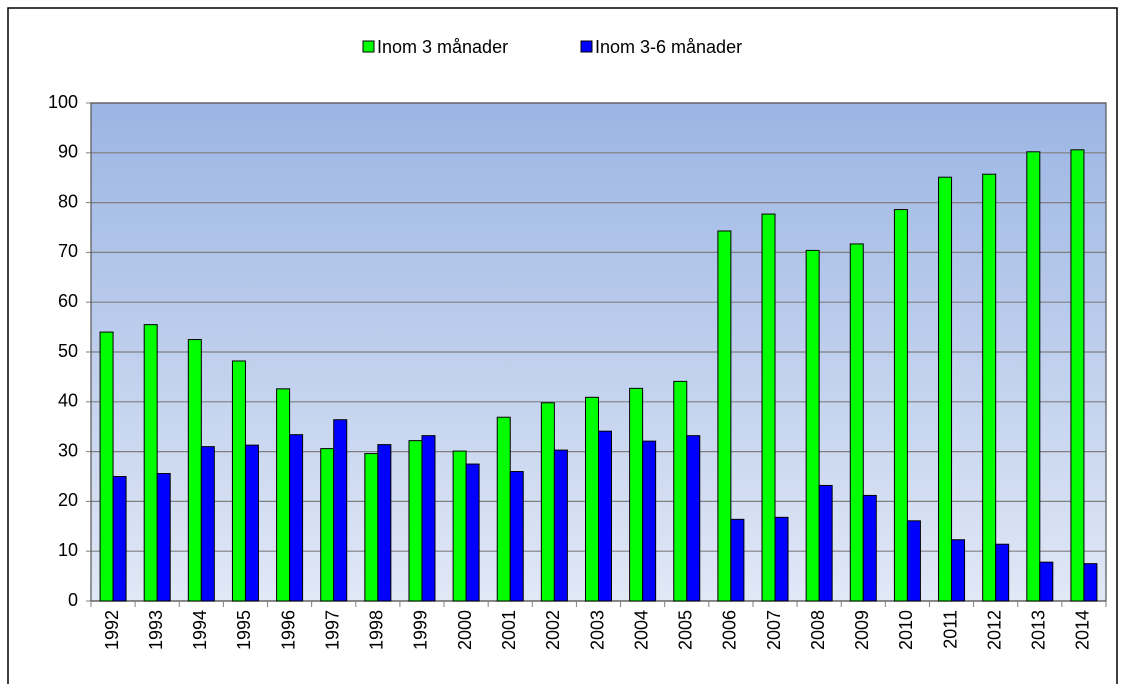 The height and width of the screenshot is (689, 1125). What do you see at coordinates (377, 630) in the screenshot?
I see `x-tick-label: 1998` at bounding box center [377, 630].